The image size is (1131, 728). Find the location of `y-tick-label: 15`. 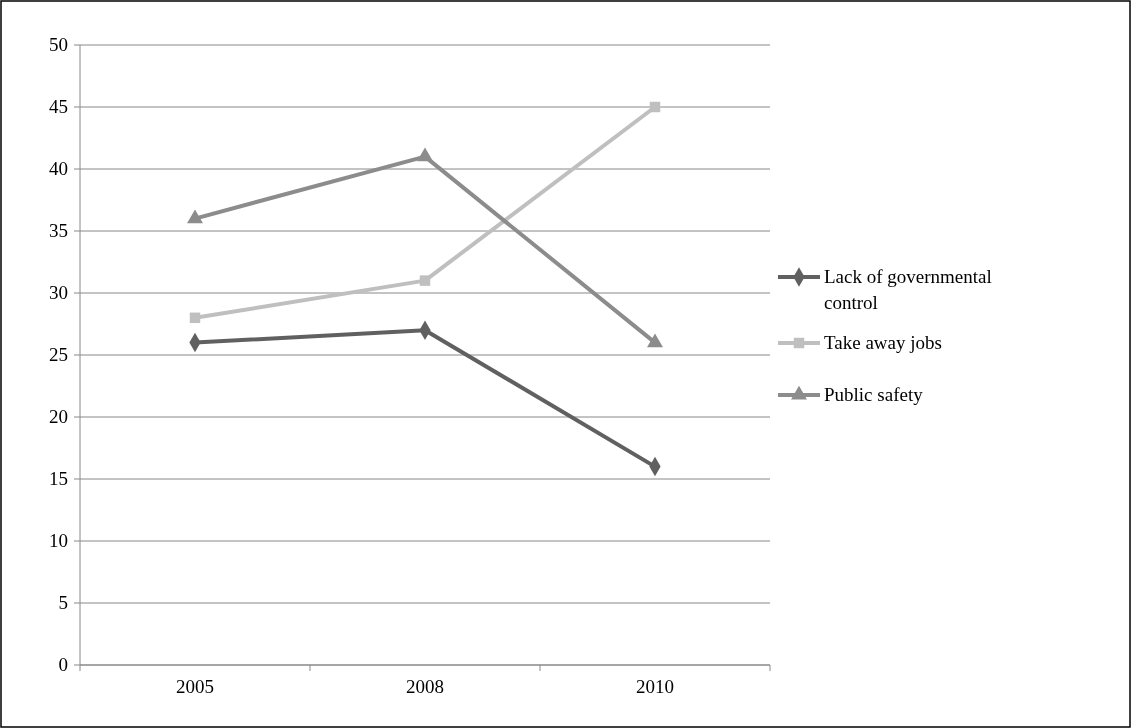

y-tick-label: 15 is located at coordinates (58, 478).